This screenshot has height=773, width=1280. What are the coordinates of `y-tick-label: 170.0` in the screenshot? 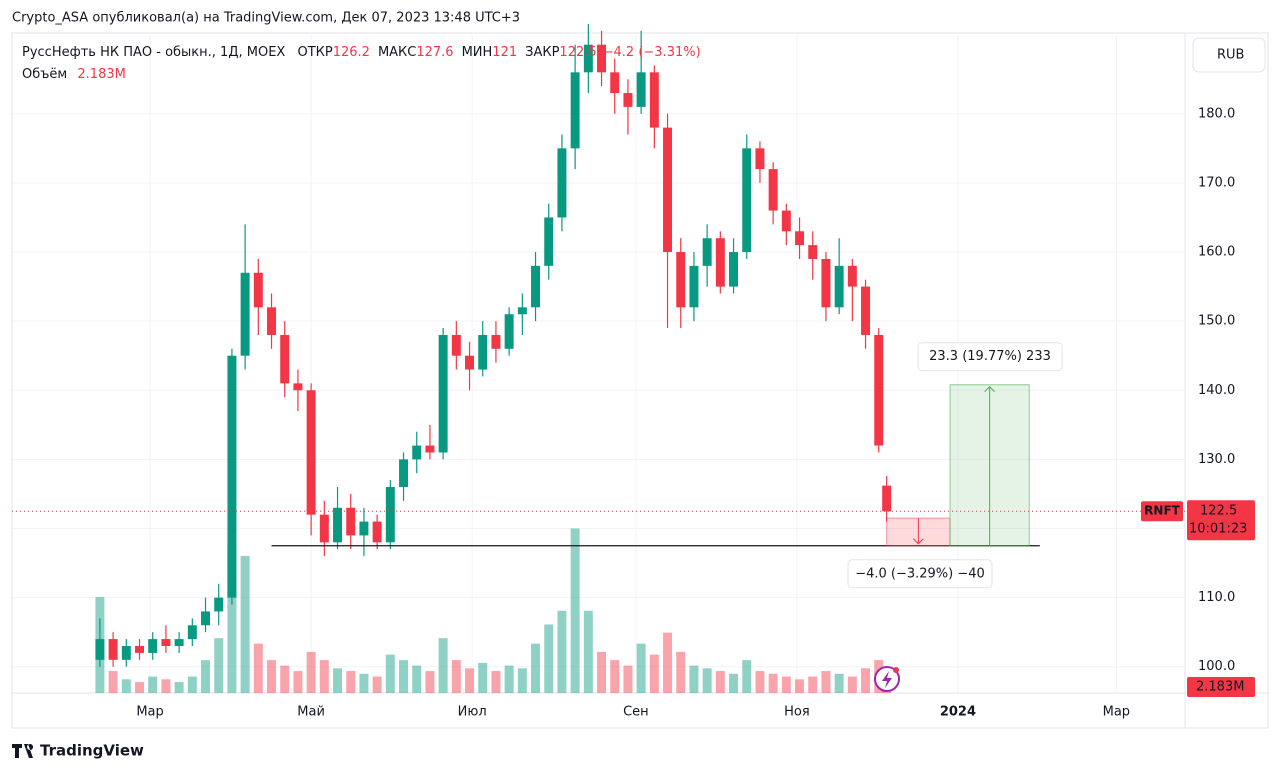 It's located at (1216, 182).